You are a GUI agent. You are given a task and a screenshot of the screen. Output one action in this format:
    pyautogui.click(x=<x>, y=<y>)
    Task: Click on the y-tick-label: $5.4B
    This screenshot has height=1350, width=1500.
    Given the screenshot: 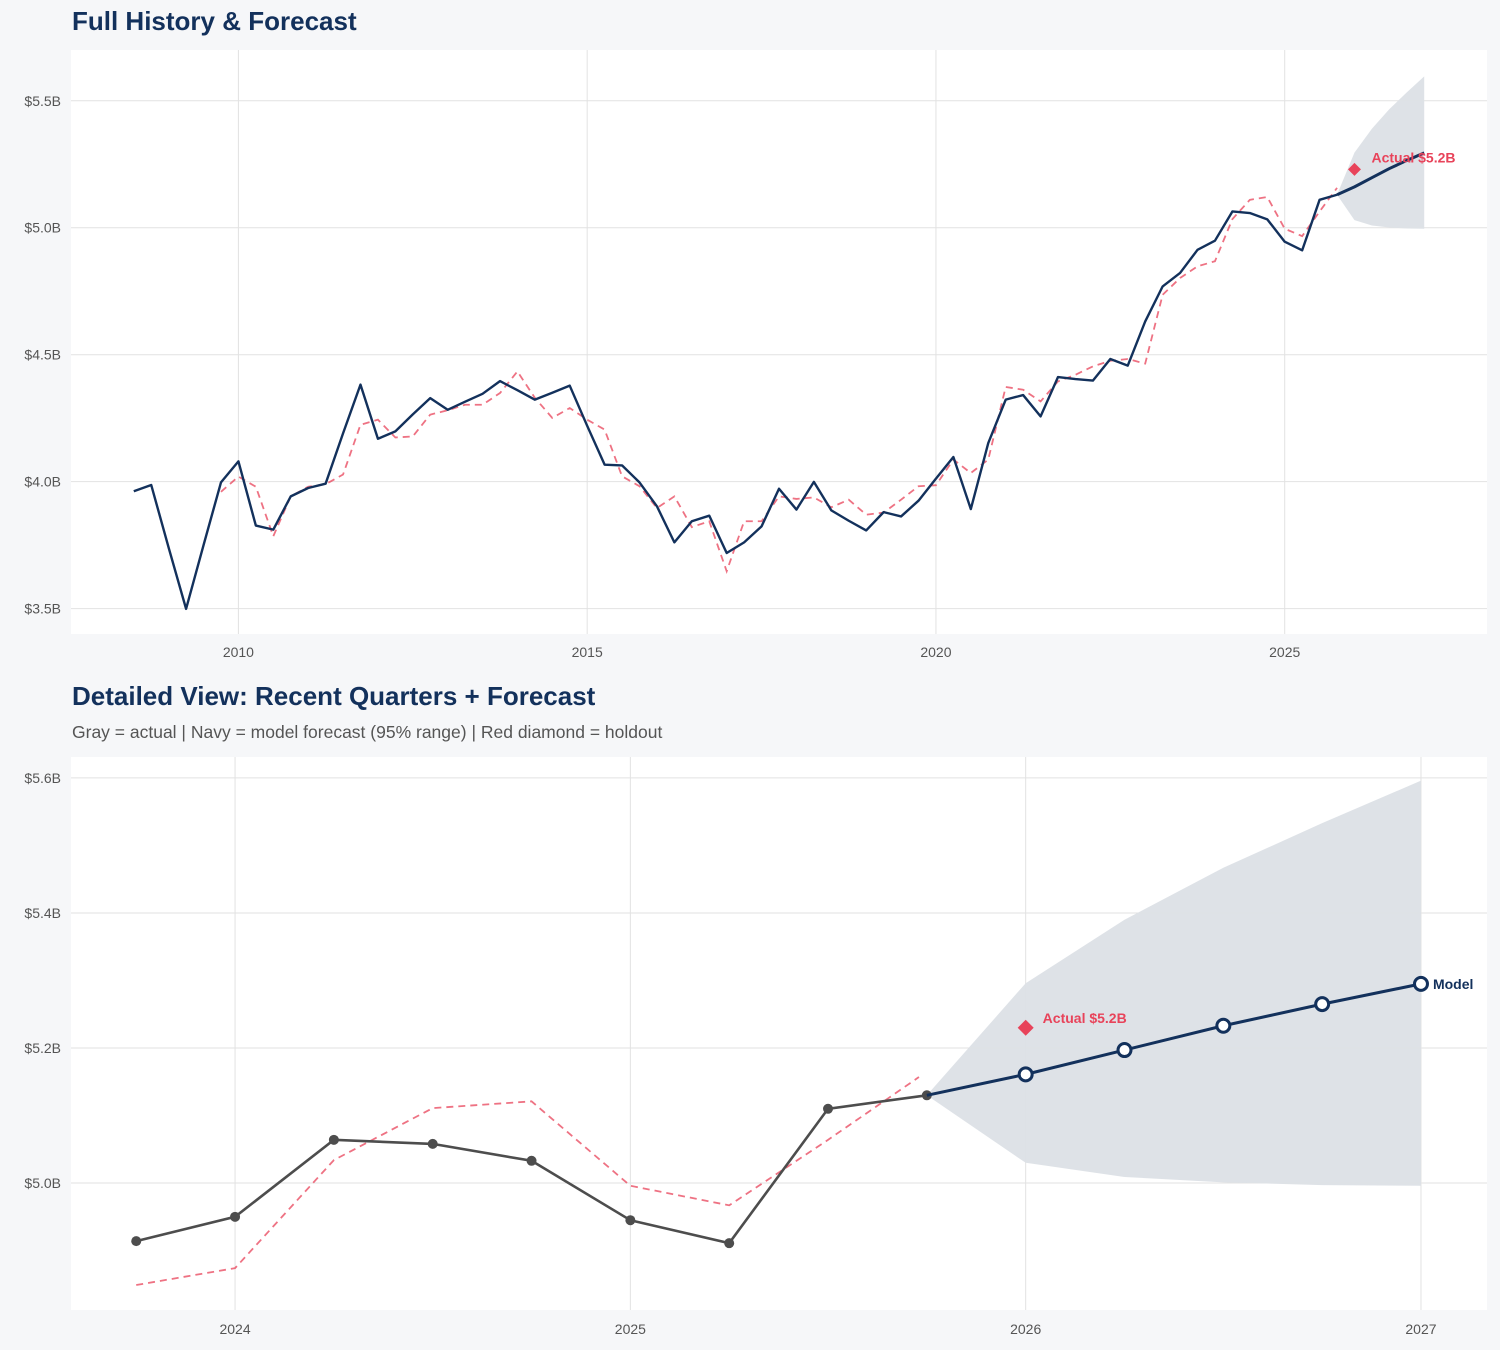 What is the action you would take?
    pyautogui.click(x=42, y=913)
    